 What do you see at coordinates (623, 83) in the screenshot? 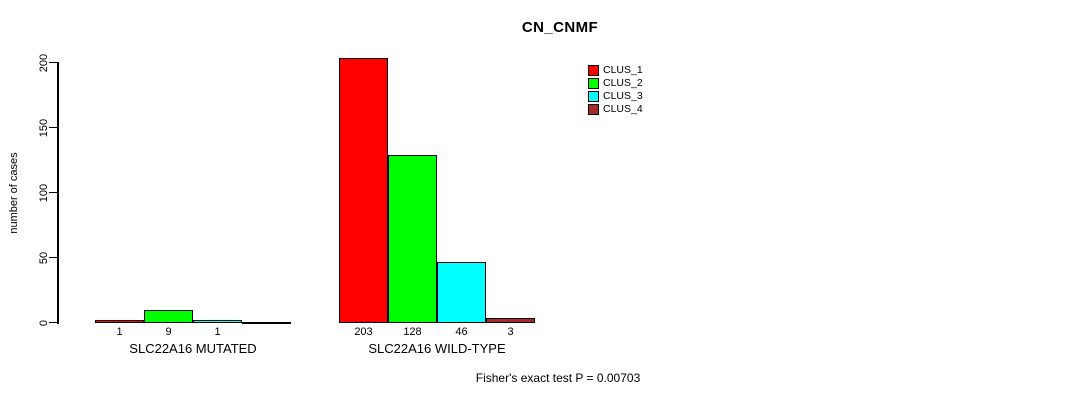
I see `legend-label: CLUS_2` at bounding box center [623, 83].